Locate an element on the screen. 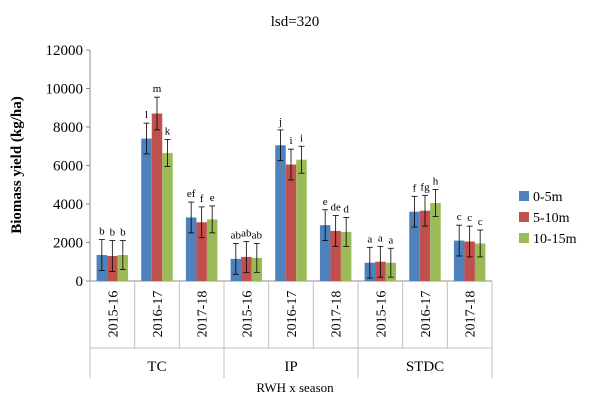 The image size is (589, 396). significance-label: ef is located at coordinates (191, 194).